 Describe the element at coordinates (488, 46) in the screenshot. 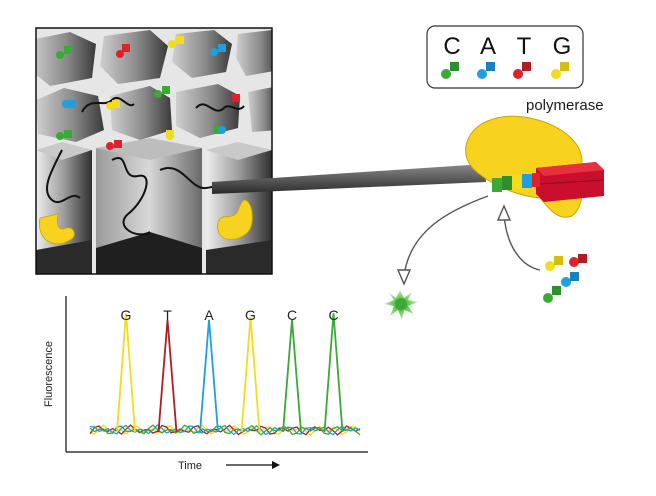

I see `legend-letter-a: A` at that location.